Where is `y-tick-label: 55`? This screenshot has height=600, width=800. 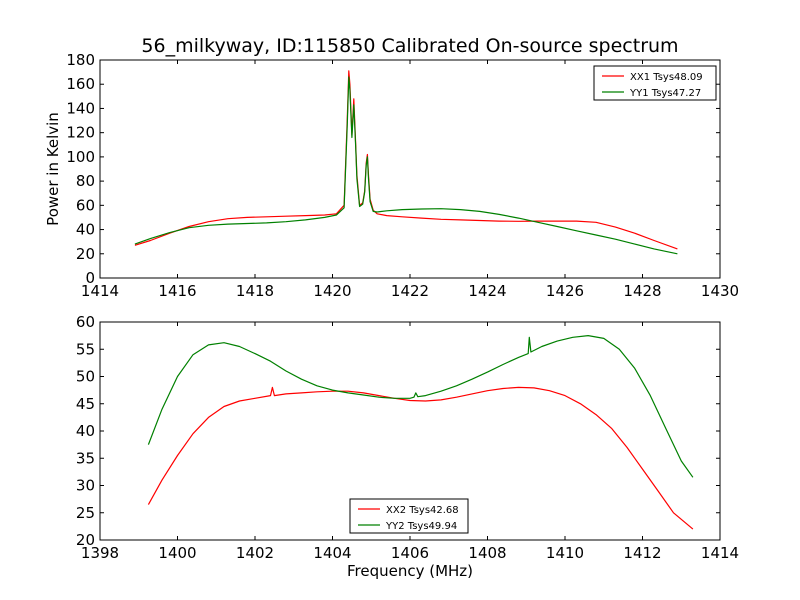
y-tick-label: 55 is located at coordinates (85, 349).